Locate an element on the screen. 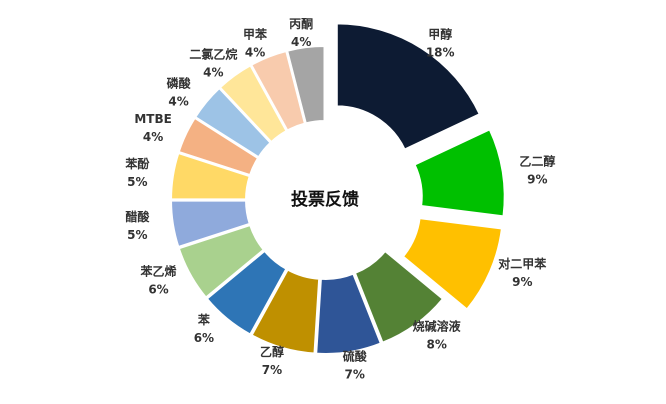 The image size is (666, 404). category-label: 磷酸 is located at coordinates (179, 82).